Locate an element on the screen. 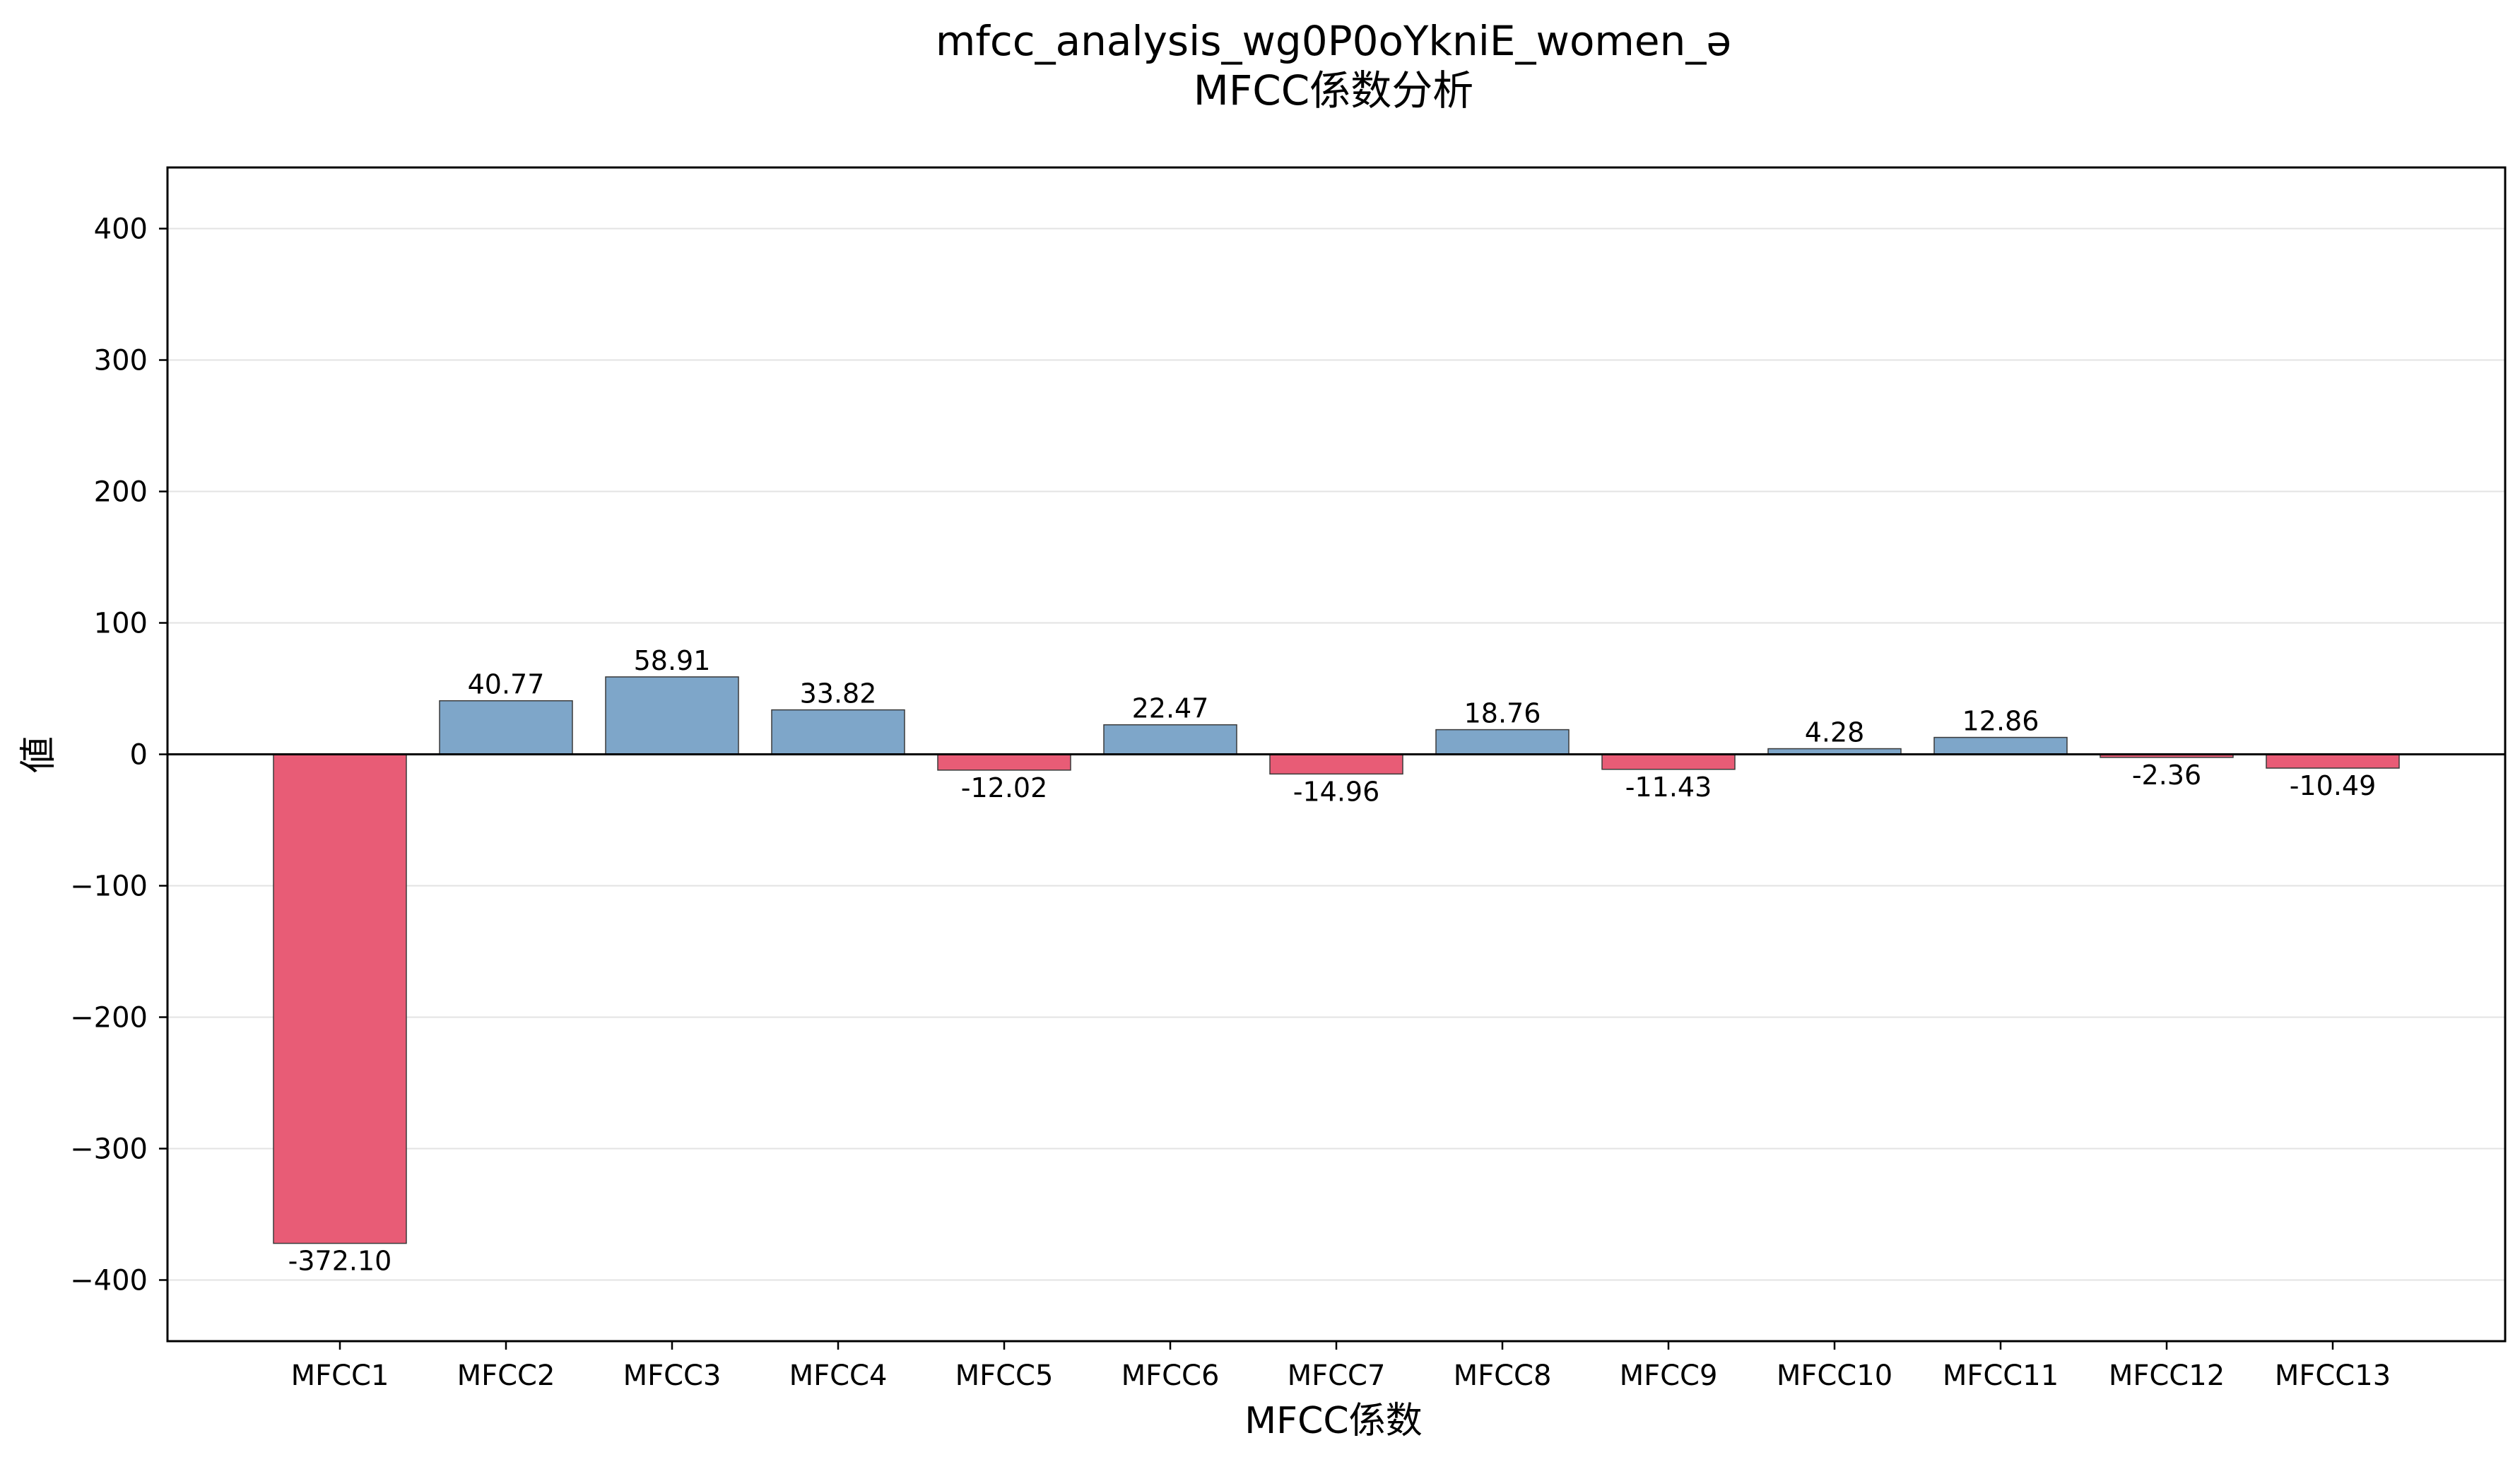 The width and height of the screenshot is (2520, 1462). y-tick-label: 100 is located at coordinates (121, 624).